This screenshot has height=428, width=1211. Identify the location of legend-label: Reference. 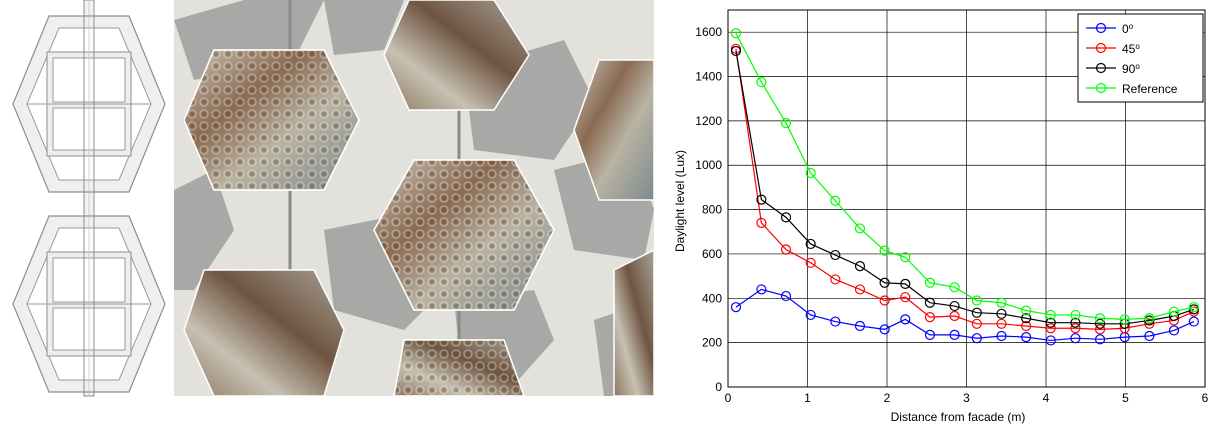
(1150, 89).